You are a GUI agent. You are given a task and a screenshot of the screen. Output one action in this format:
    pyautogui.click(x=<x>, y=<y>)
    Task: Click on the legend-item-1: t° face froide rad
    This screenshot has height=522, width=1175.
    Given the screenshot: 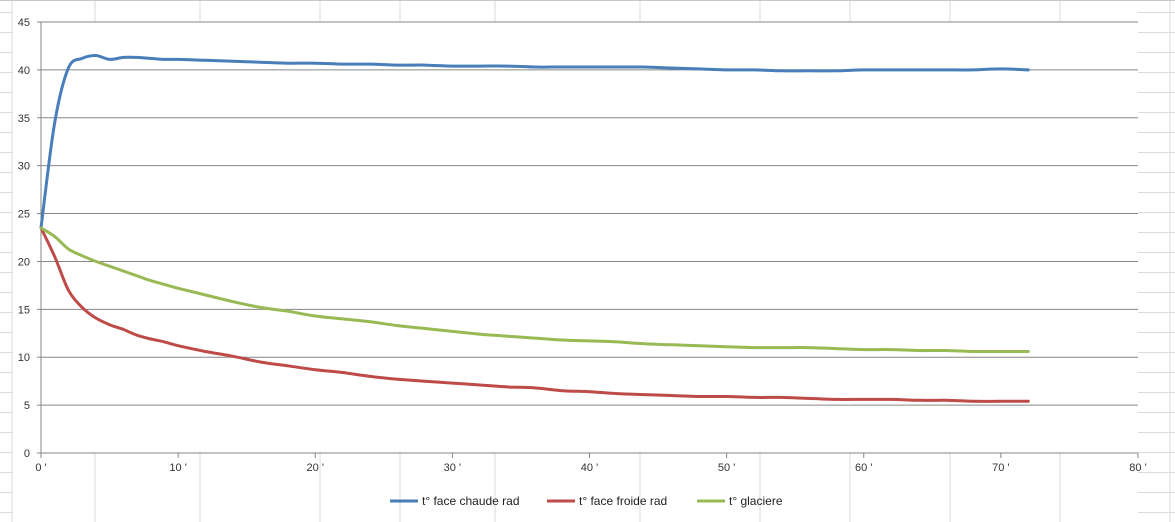 What is the action you would take?
    pyautogui.click(x=607, y=501)
    